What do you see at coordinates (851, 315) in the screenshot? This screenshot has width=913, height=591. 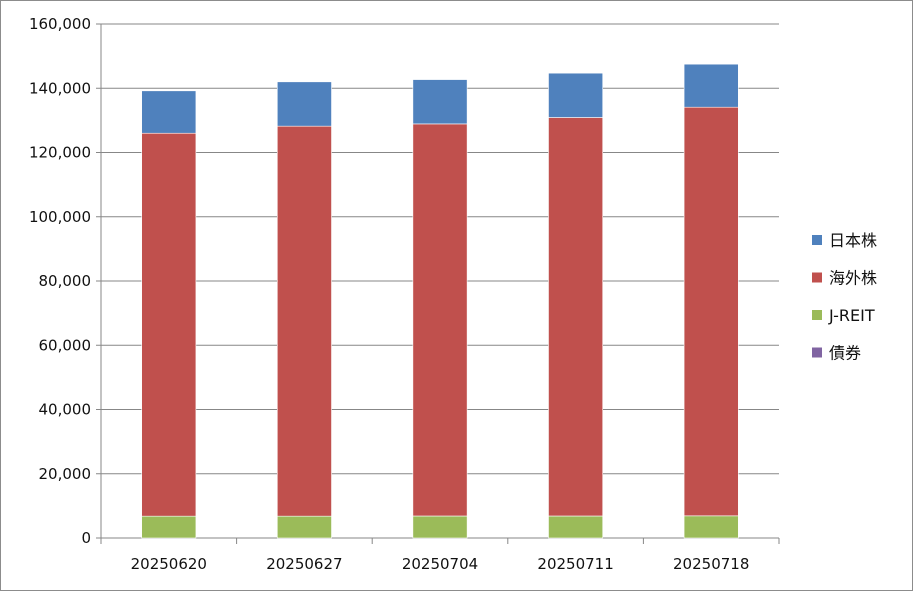 I see `legend-label: J-REIT` at bounding box center [851, 315].